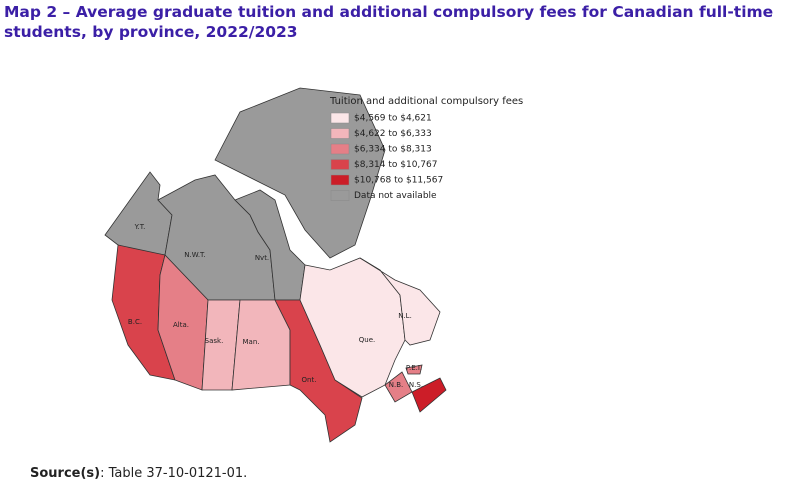 The width and height of the screenshot is (800, 495). Describe the element at coordinates (396, 385) in the screenshot. I see `region-label: N.B.` at that location.